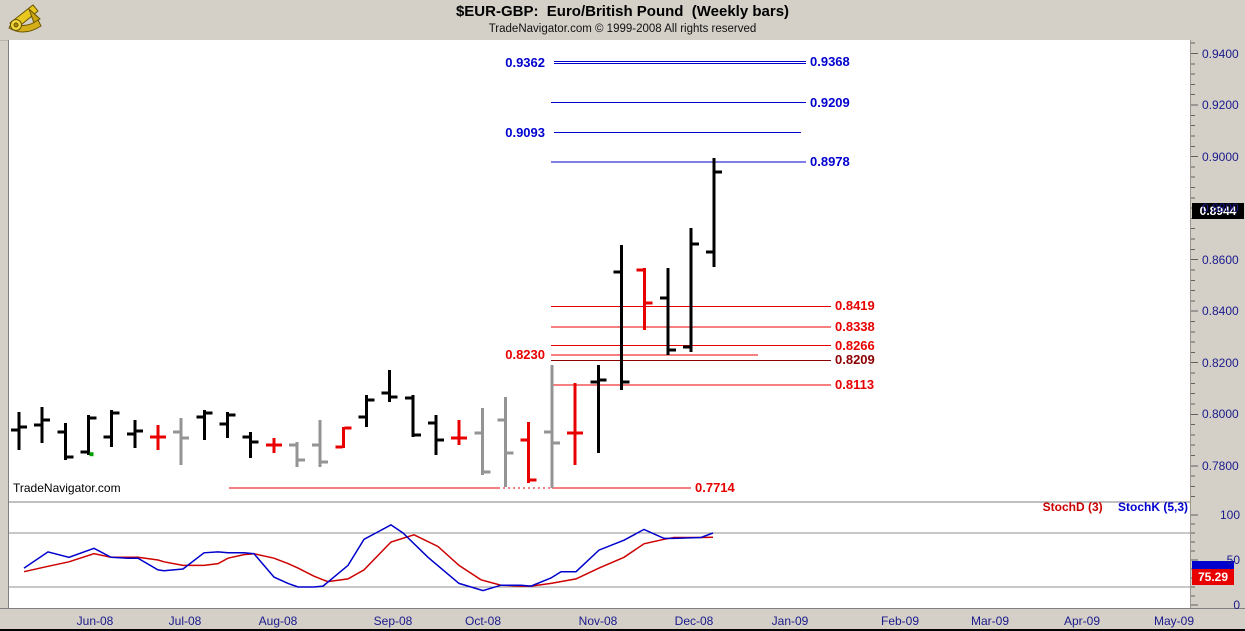  What do you see at coordinates (67, 488) in the screenshot?
I see `watermark: TradeNavigator.com` at bounding box center [67, 488].